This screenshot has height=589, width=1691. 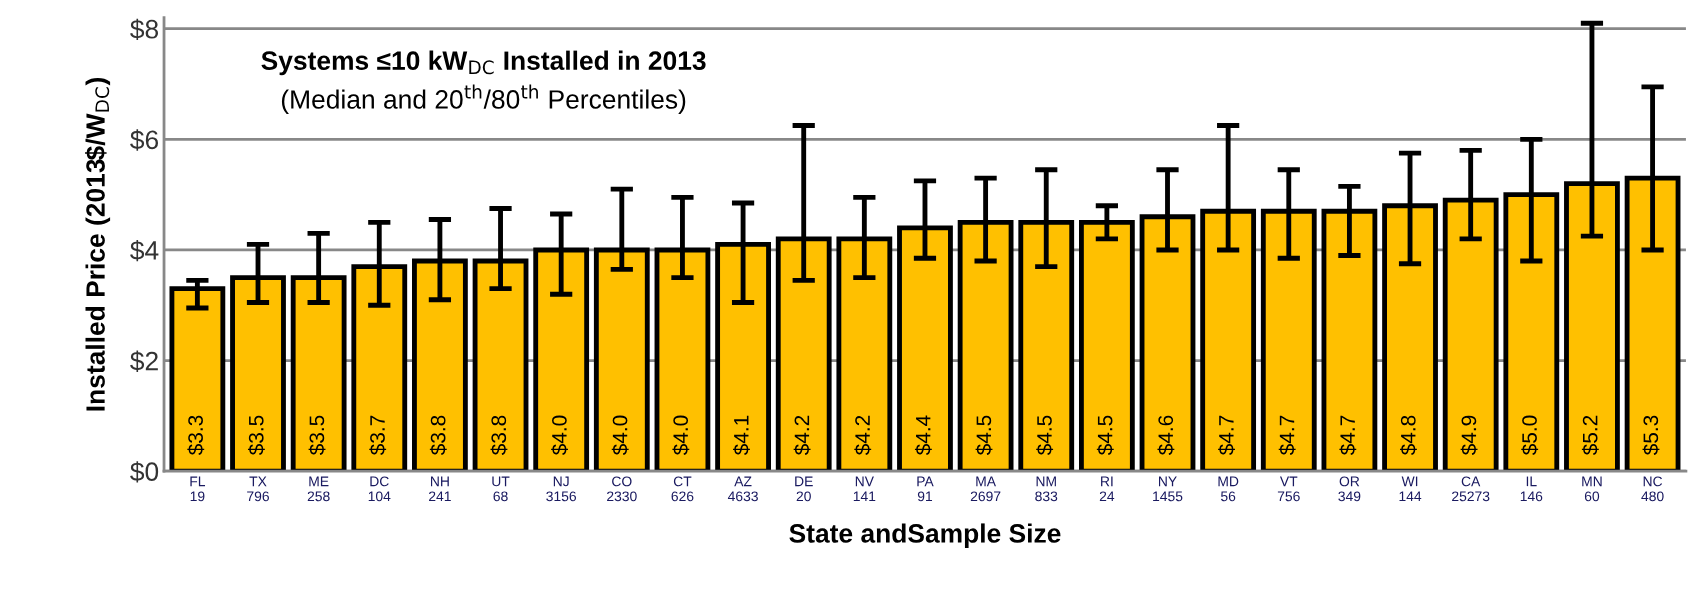 I want to click on x-tick-label: PA 91, so click(x=925, y=489).